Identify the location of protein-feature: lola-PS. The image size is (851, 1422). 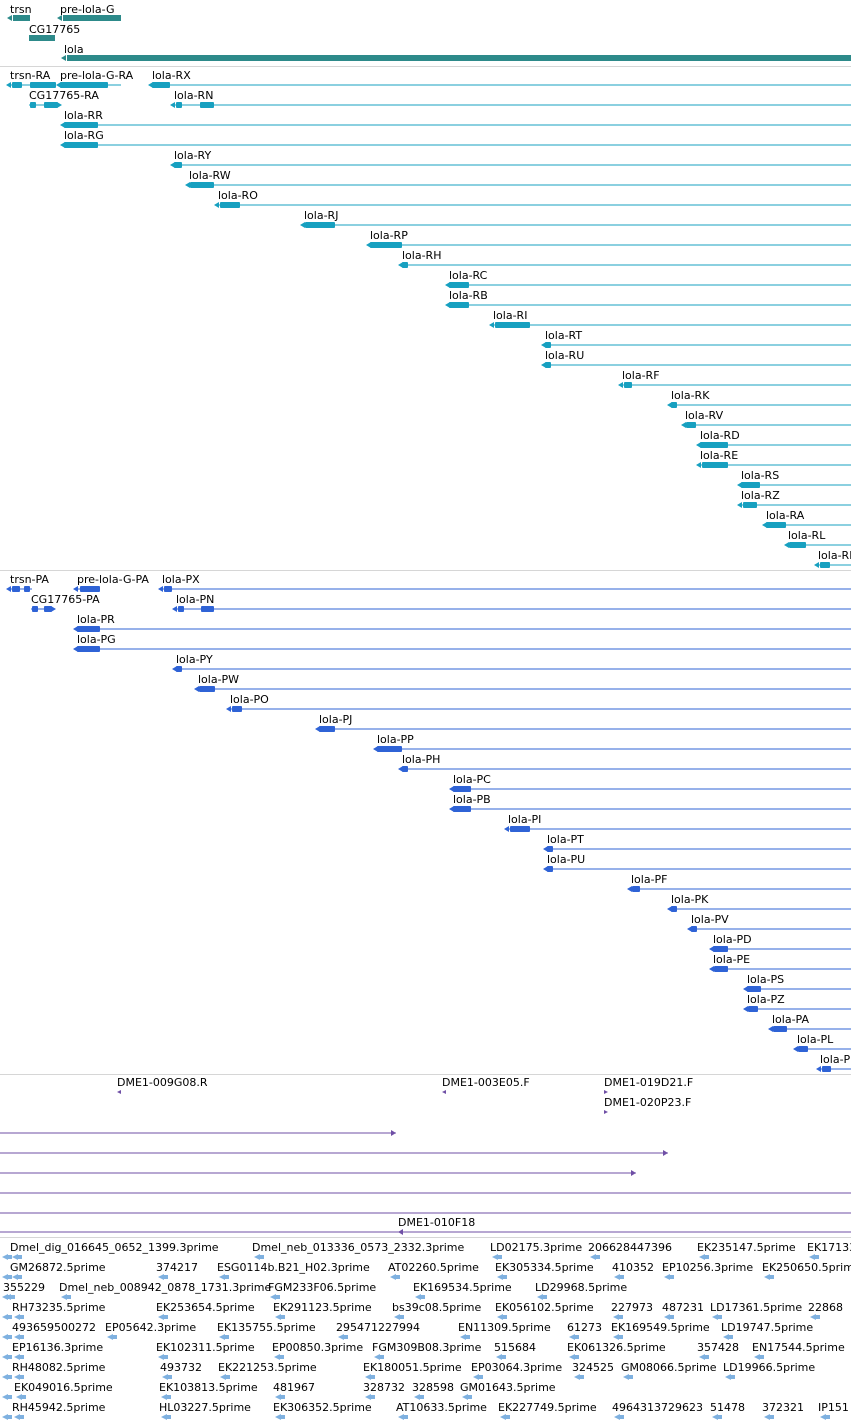
(797, 982).